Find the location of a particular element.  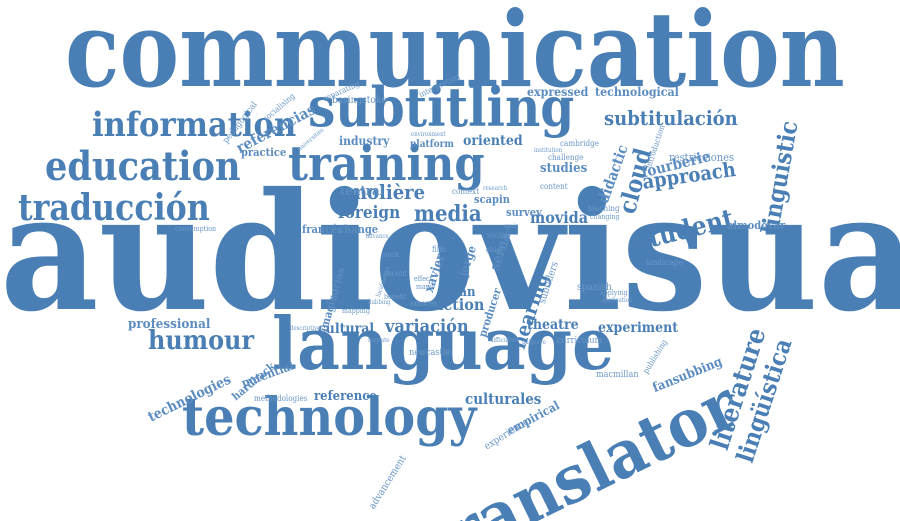

word-macmillan: macmillan is located at coordinates (617, 375).